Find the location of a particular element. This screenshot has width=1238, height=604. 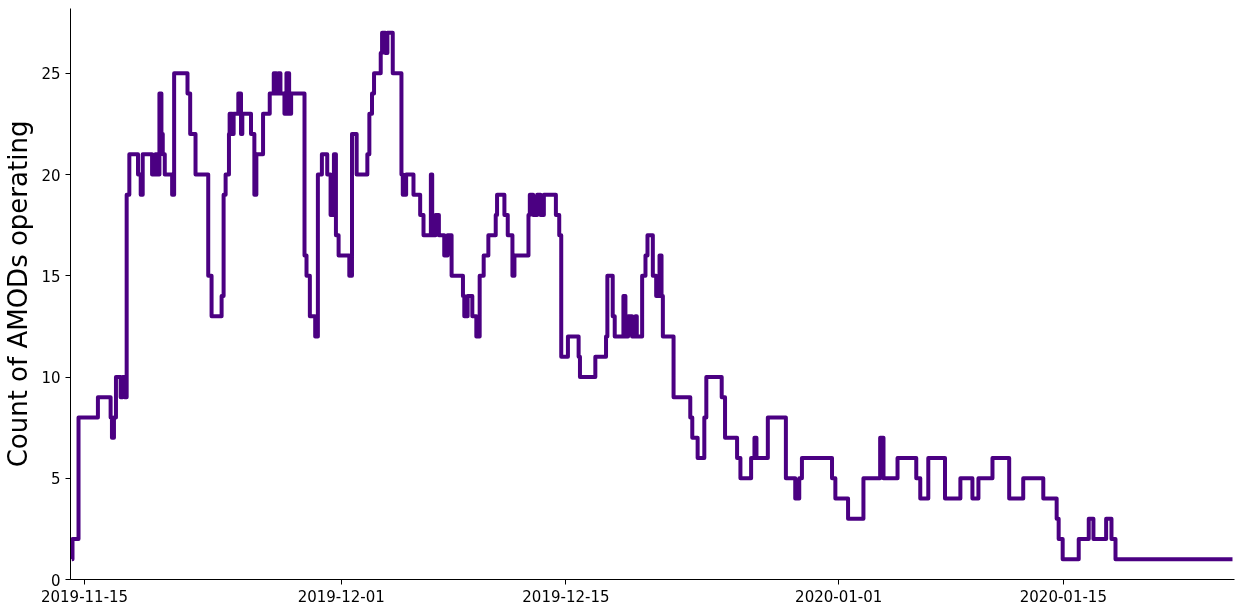

y-tick-label: 20 is located at coordinates (51, 175).